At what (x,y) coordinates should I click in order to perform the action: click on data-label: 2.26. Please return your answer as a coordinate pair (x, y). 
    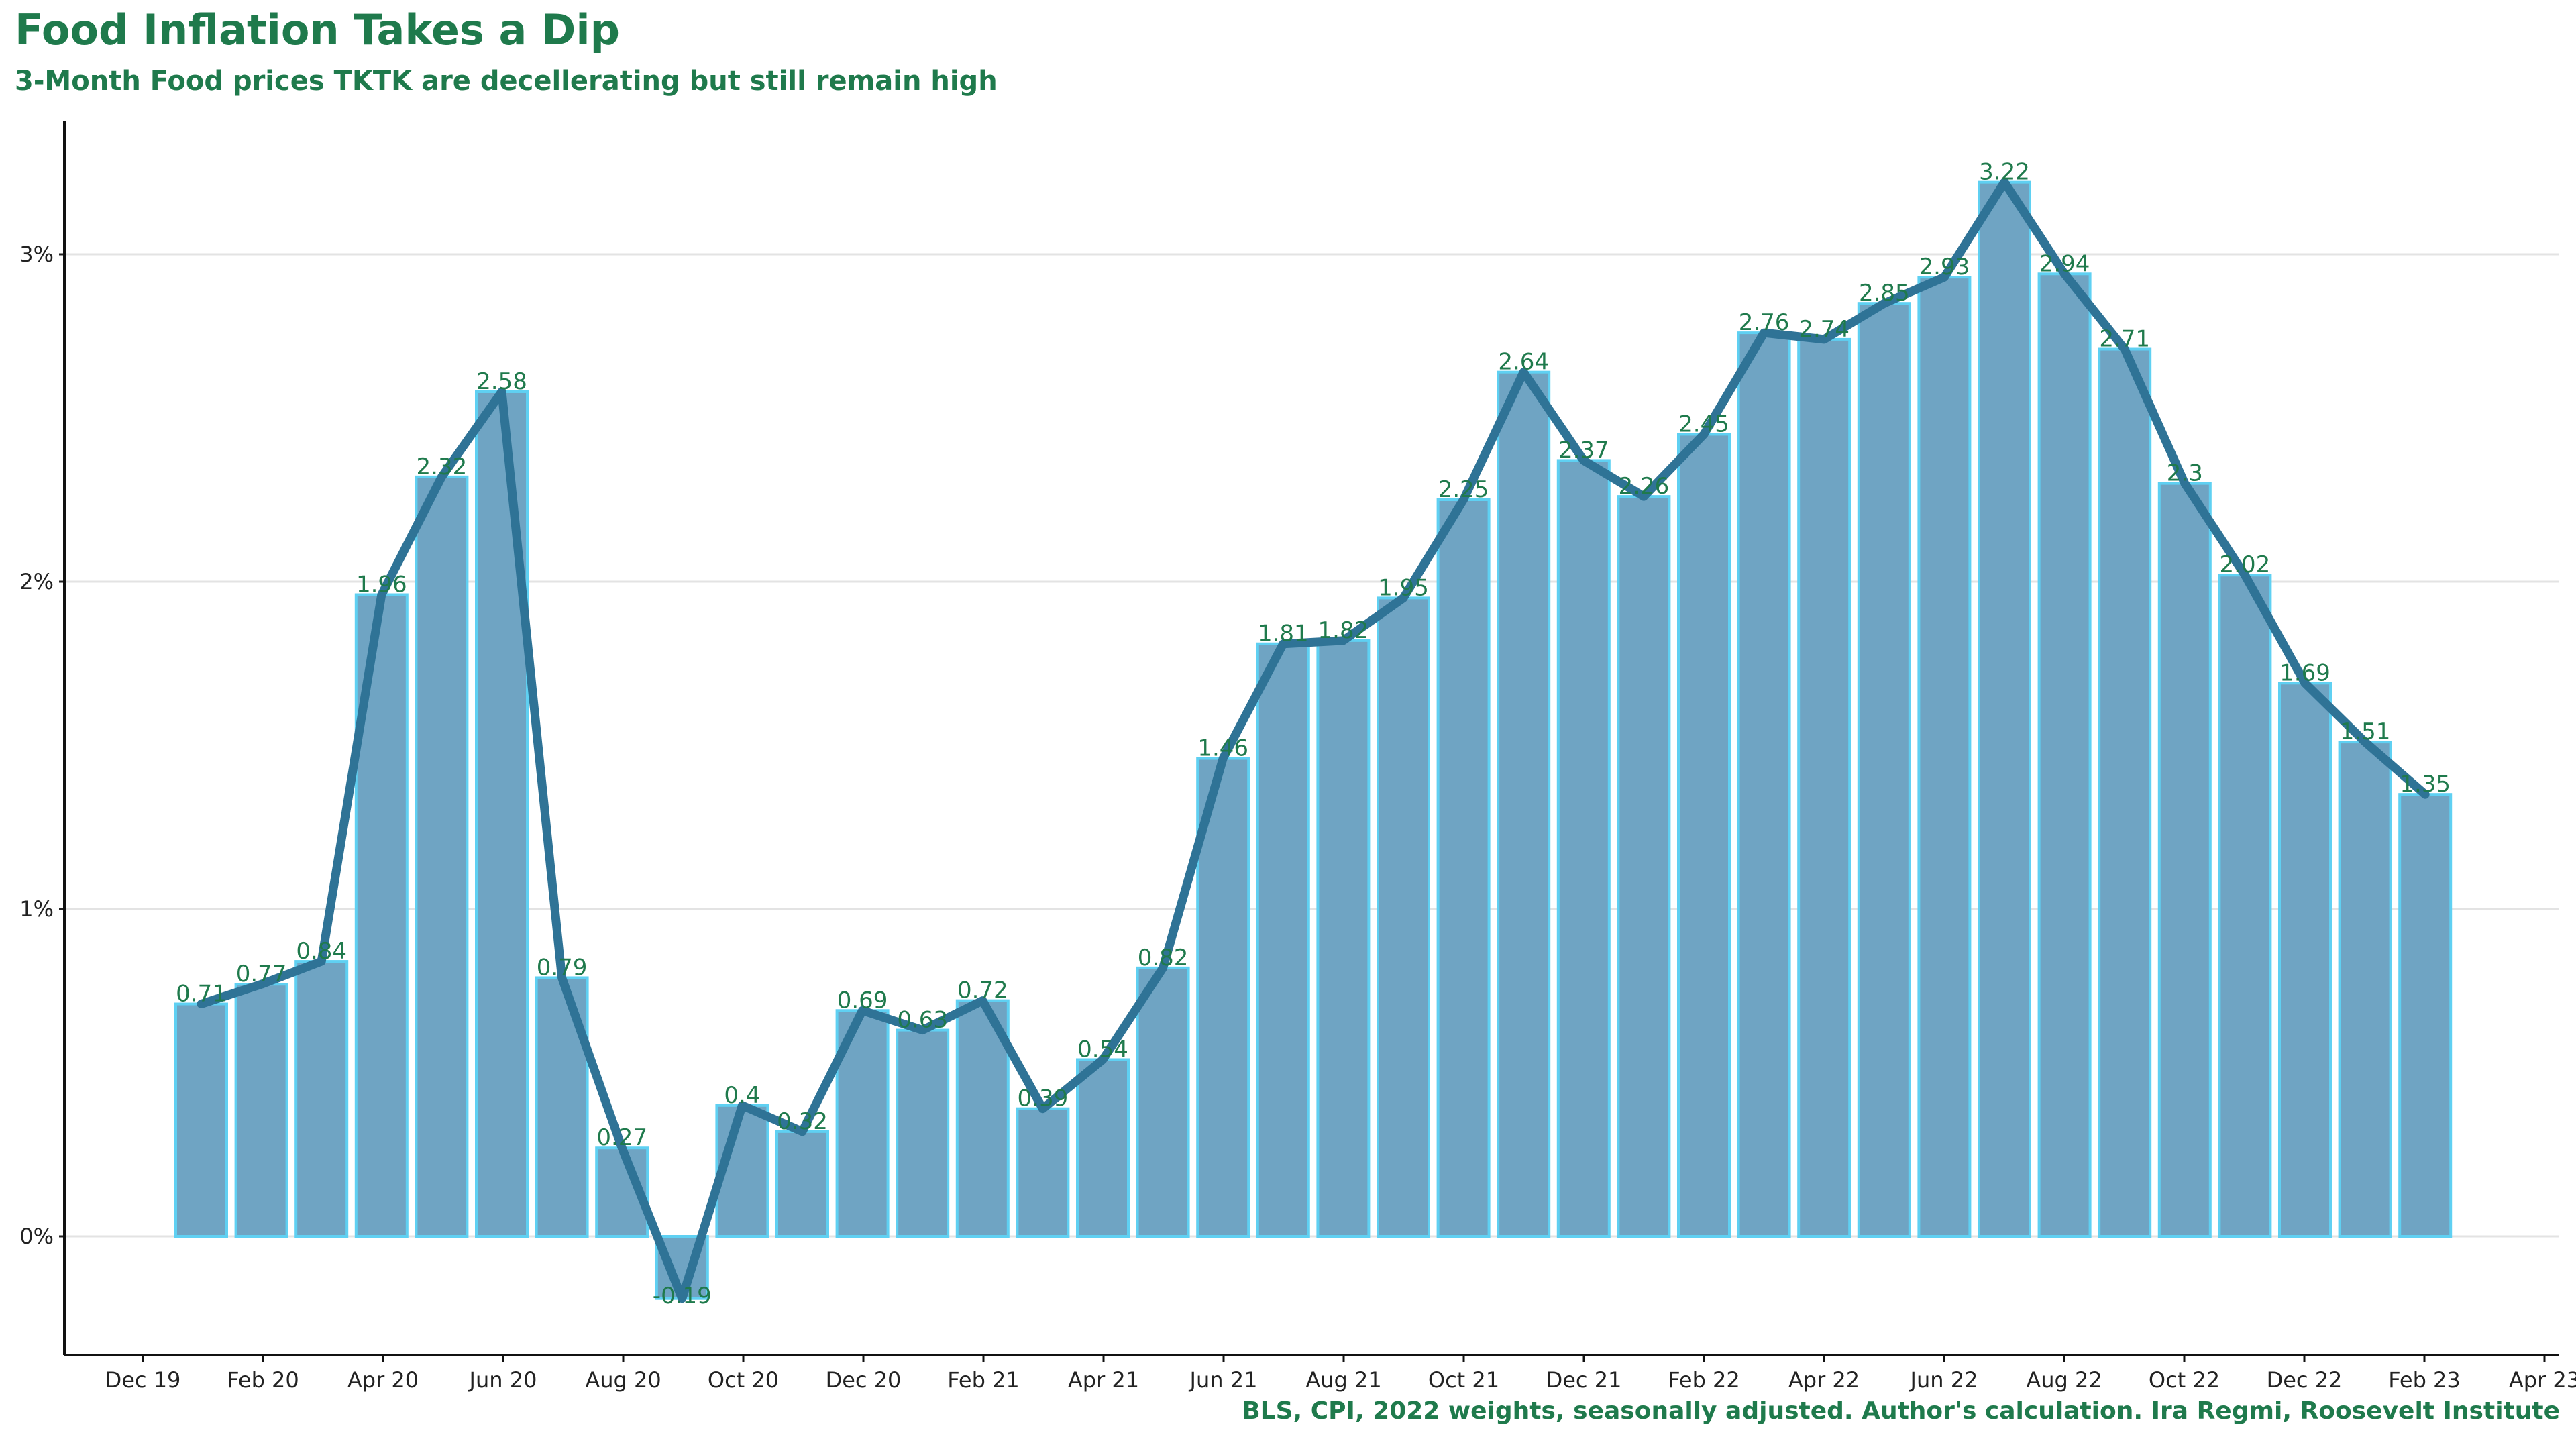
    Looking at the image, I should click on (1644, 486).